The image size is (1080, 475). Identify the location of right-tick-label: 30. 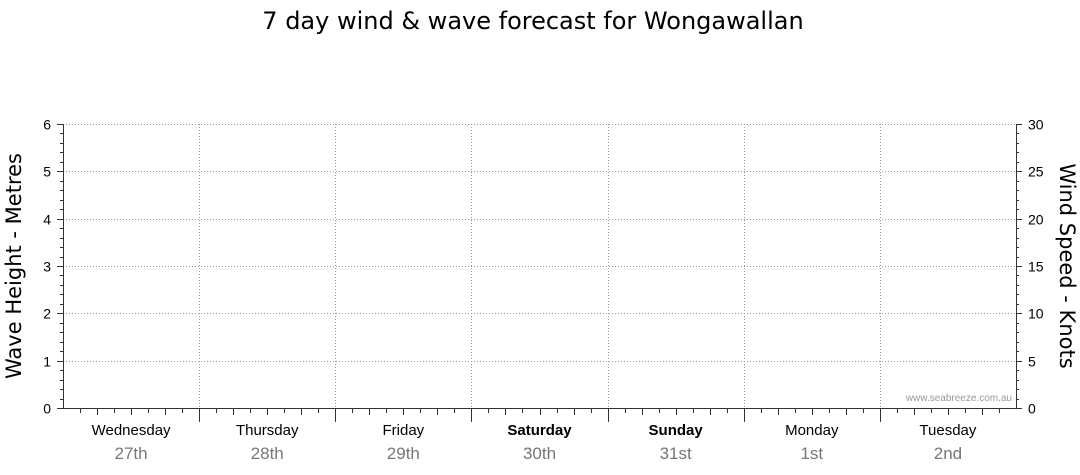
(1036, 125).